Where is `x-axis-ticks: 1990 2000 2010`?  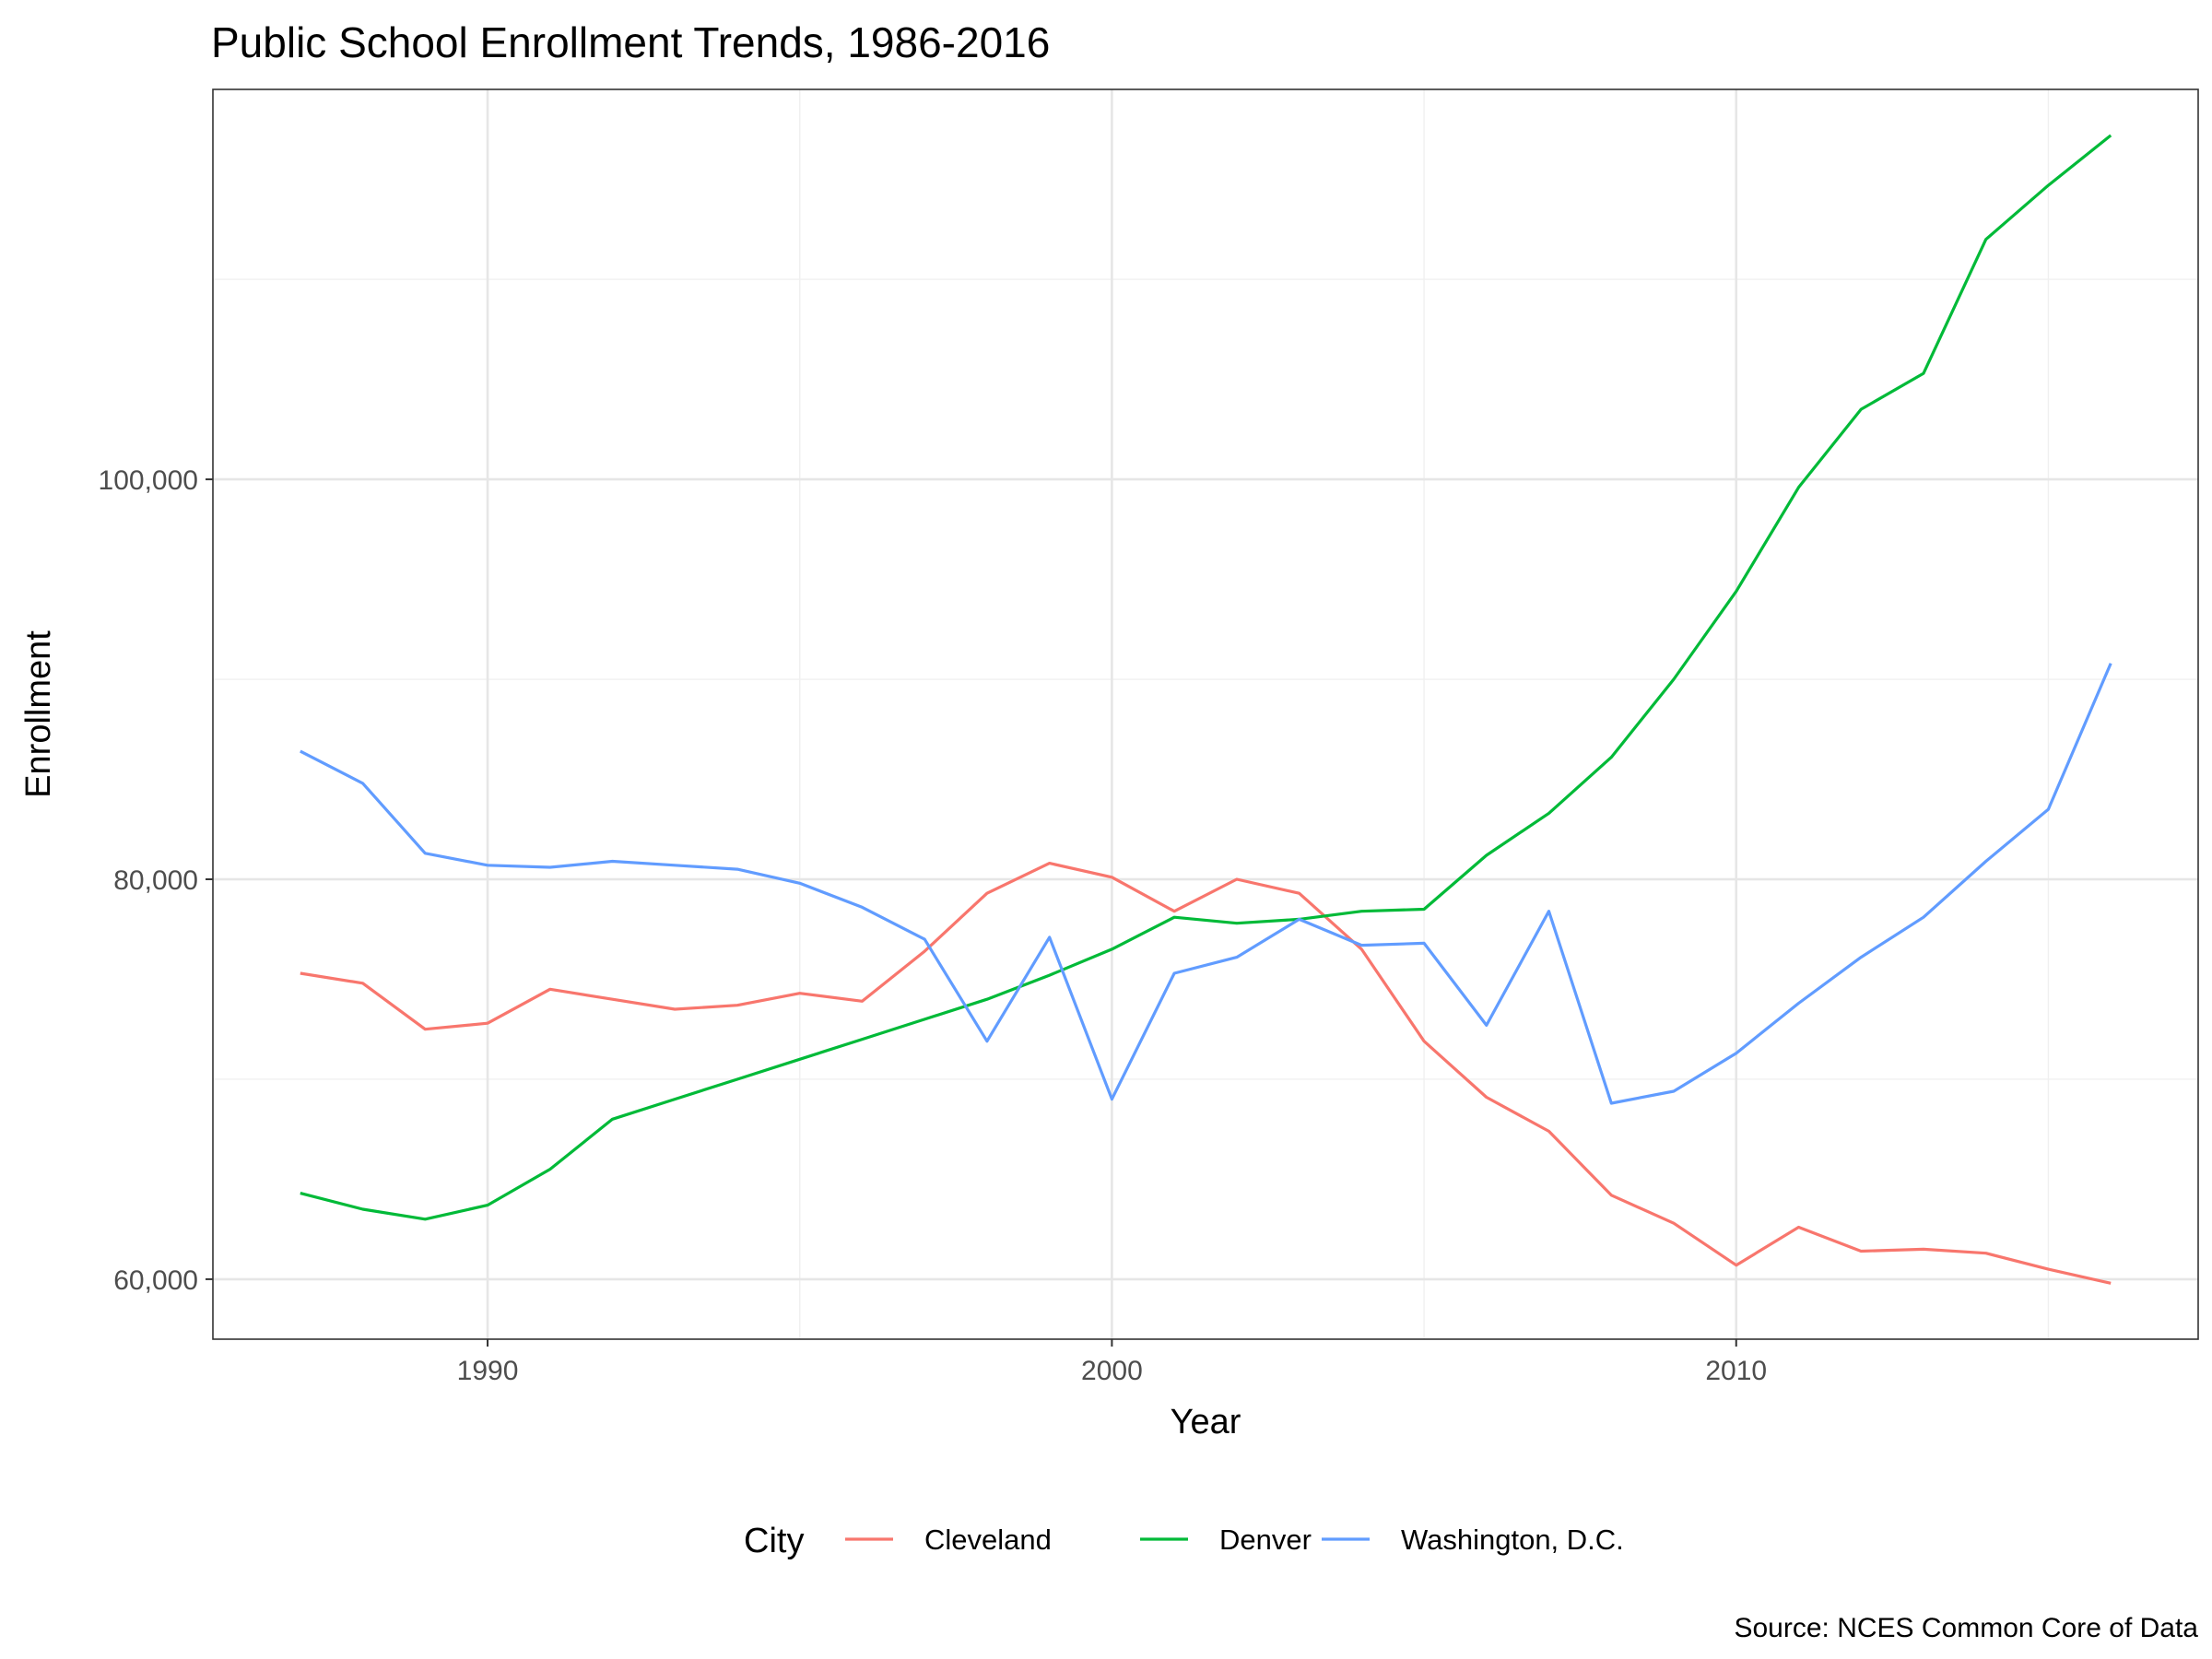
x-axis-ticks: 1990 2000 2010 is located at coordinates (1112, 1362).